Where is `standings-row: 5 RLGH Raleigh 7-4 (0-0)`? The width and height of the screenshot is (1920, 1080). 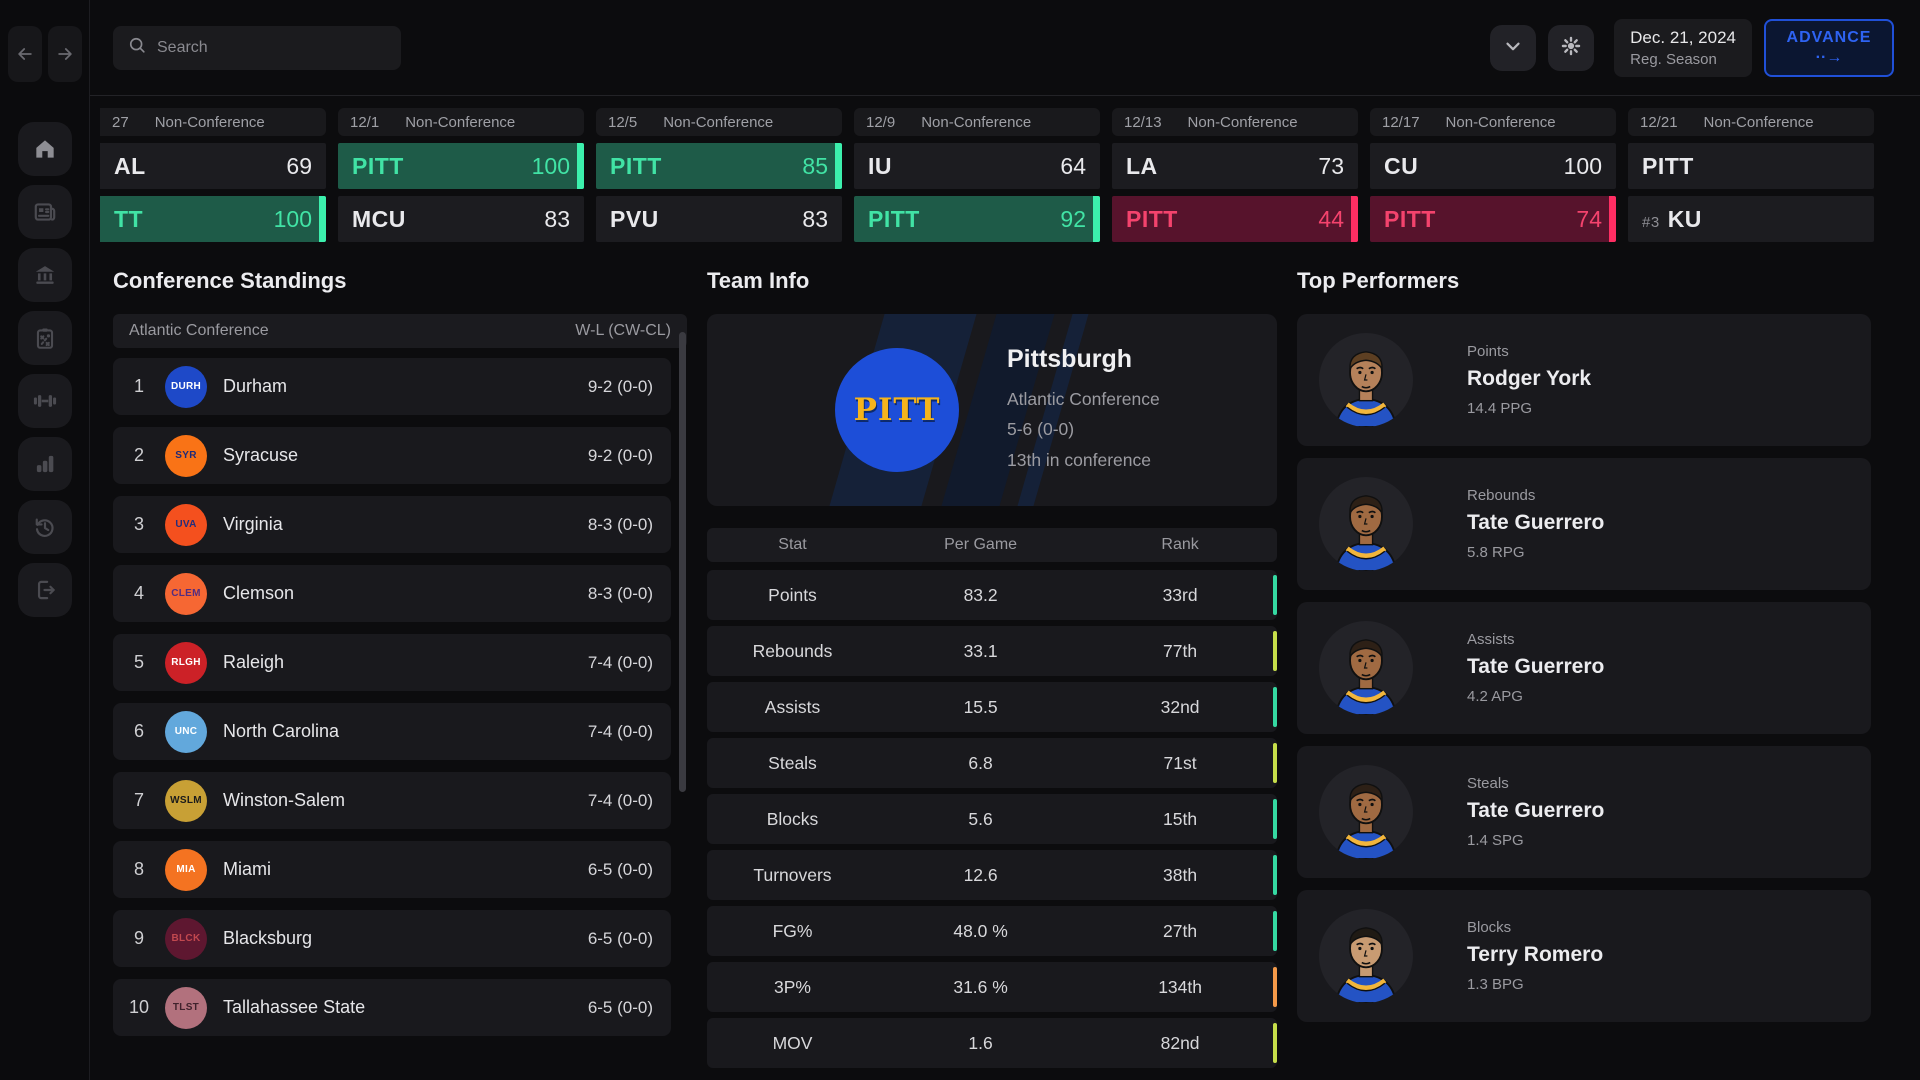 standings-row: 5 RLGH Raleigh 7-4 (0-0) is located at coordinates (392, 662).